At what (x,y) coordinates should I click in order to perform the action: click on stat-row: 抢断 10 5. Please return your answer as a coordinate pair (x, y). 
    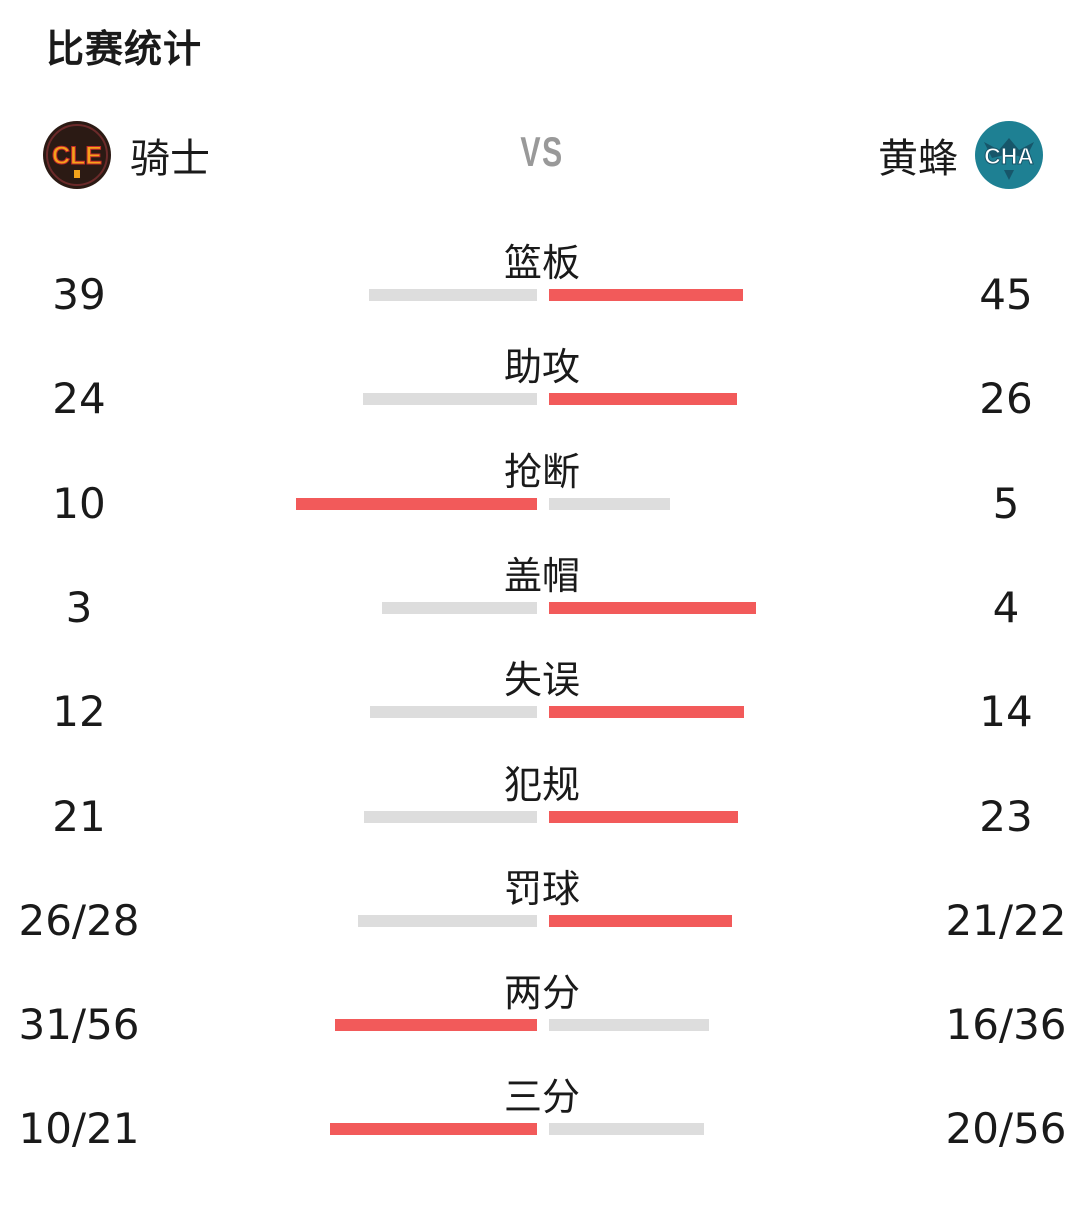
    Looking at the image, I should click on (542, 491).